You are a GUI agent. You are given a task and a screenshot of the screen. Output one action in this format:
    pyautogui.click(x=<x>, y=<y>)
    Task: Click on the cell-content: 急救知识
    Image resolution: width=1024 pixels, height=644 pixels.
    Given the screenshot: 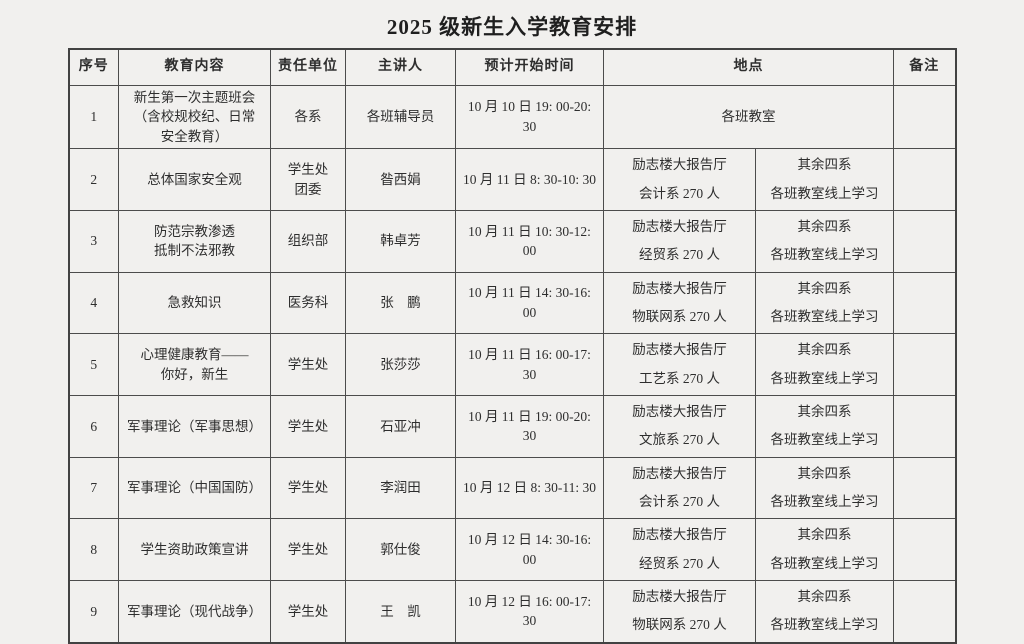 What is the action you would take?
    pyautogui.click(x=194, y=303)
    